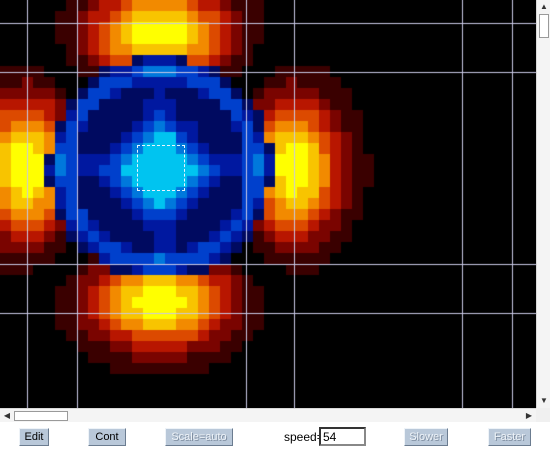 Image resolution: width=550 pixels, height=450 pixels. I want to click on vertical-scroll-thumb, so click(544, 26).